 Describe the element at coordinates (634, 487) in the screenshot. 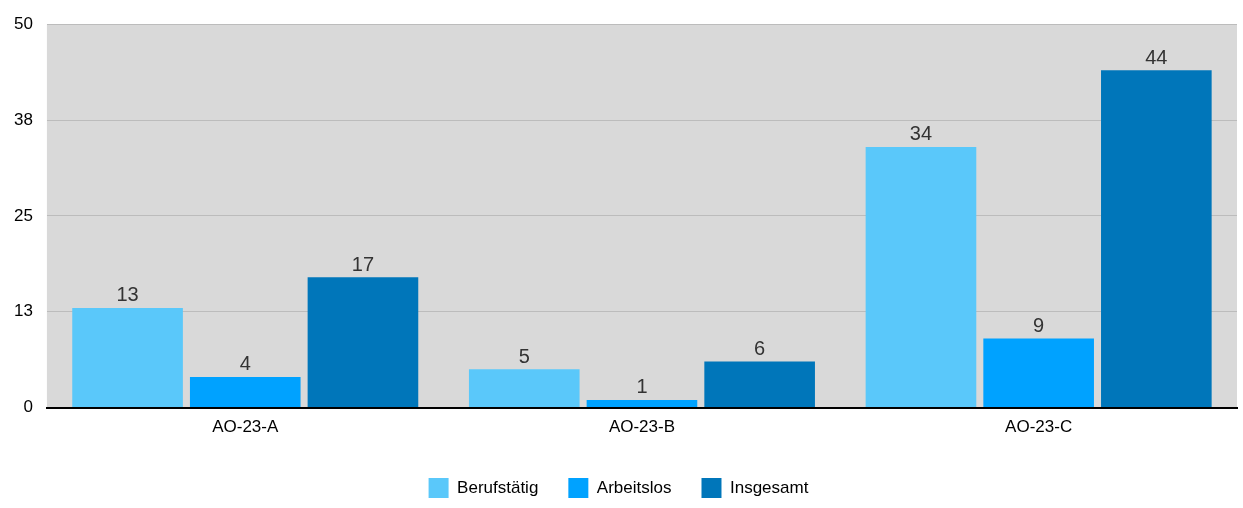

I see `legend-label: Arbeitslos` at that location.